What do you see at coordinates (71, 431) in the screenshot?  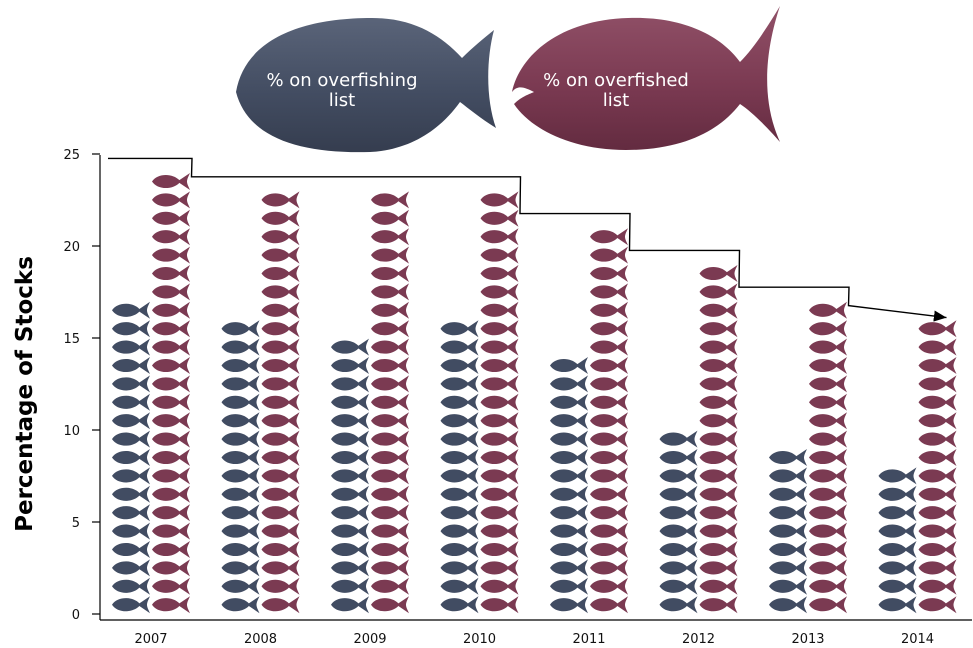 I see `y-tick-label: 10` at bounding box center [71, 431].